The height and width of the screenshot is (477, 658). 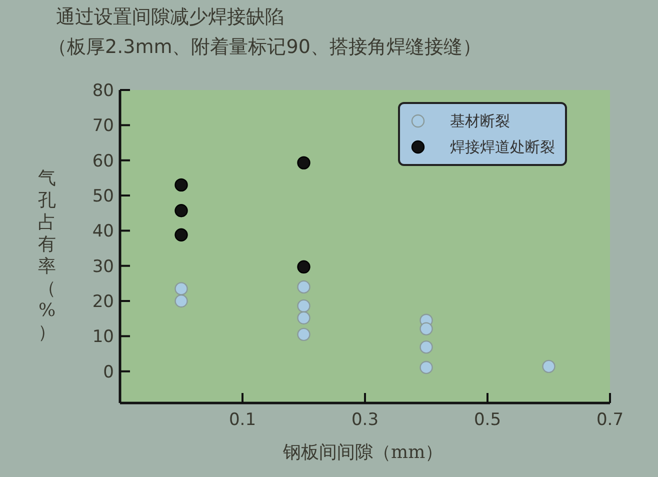 What do you see at coordinates (488, 420) in the screenshot?
I see `x-tick-label: 0.5` at bounding box center [488, 420].